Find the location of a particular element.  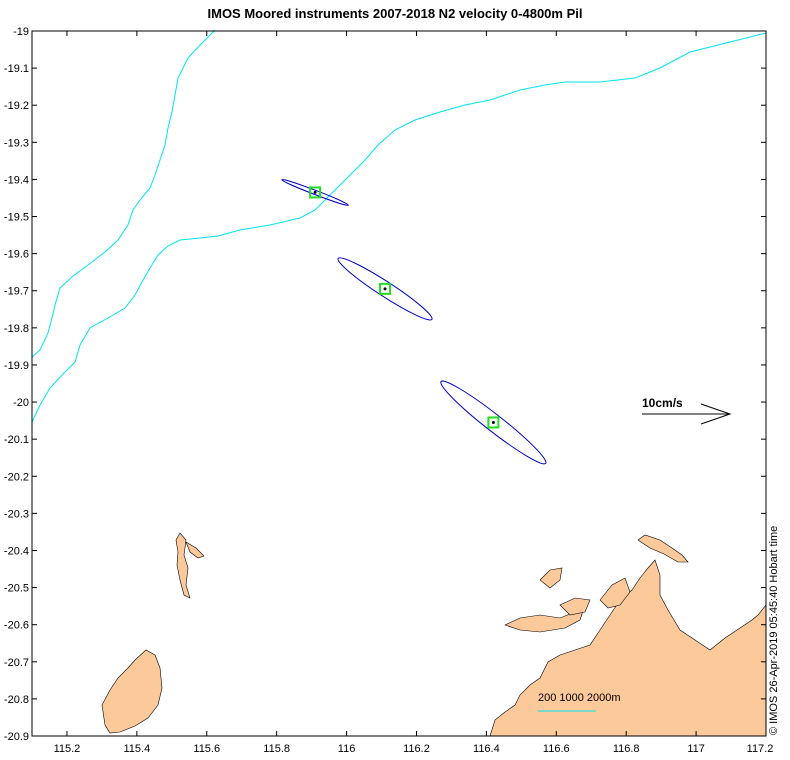

y-tick-label: -20.8 is located at coordinates (16, 700).